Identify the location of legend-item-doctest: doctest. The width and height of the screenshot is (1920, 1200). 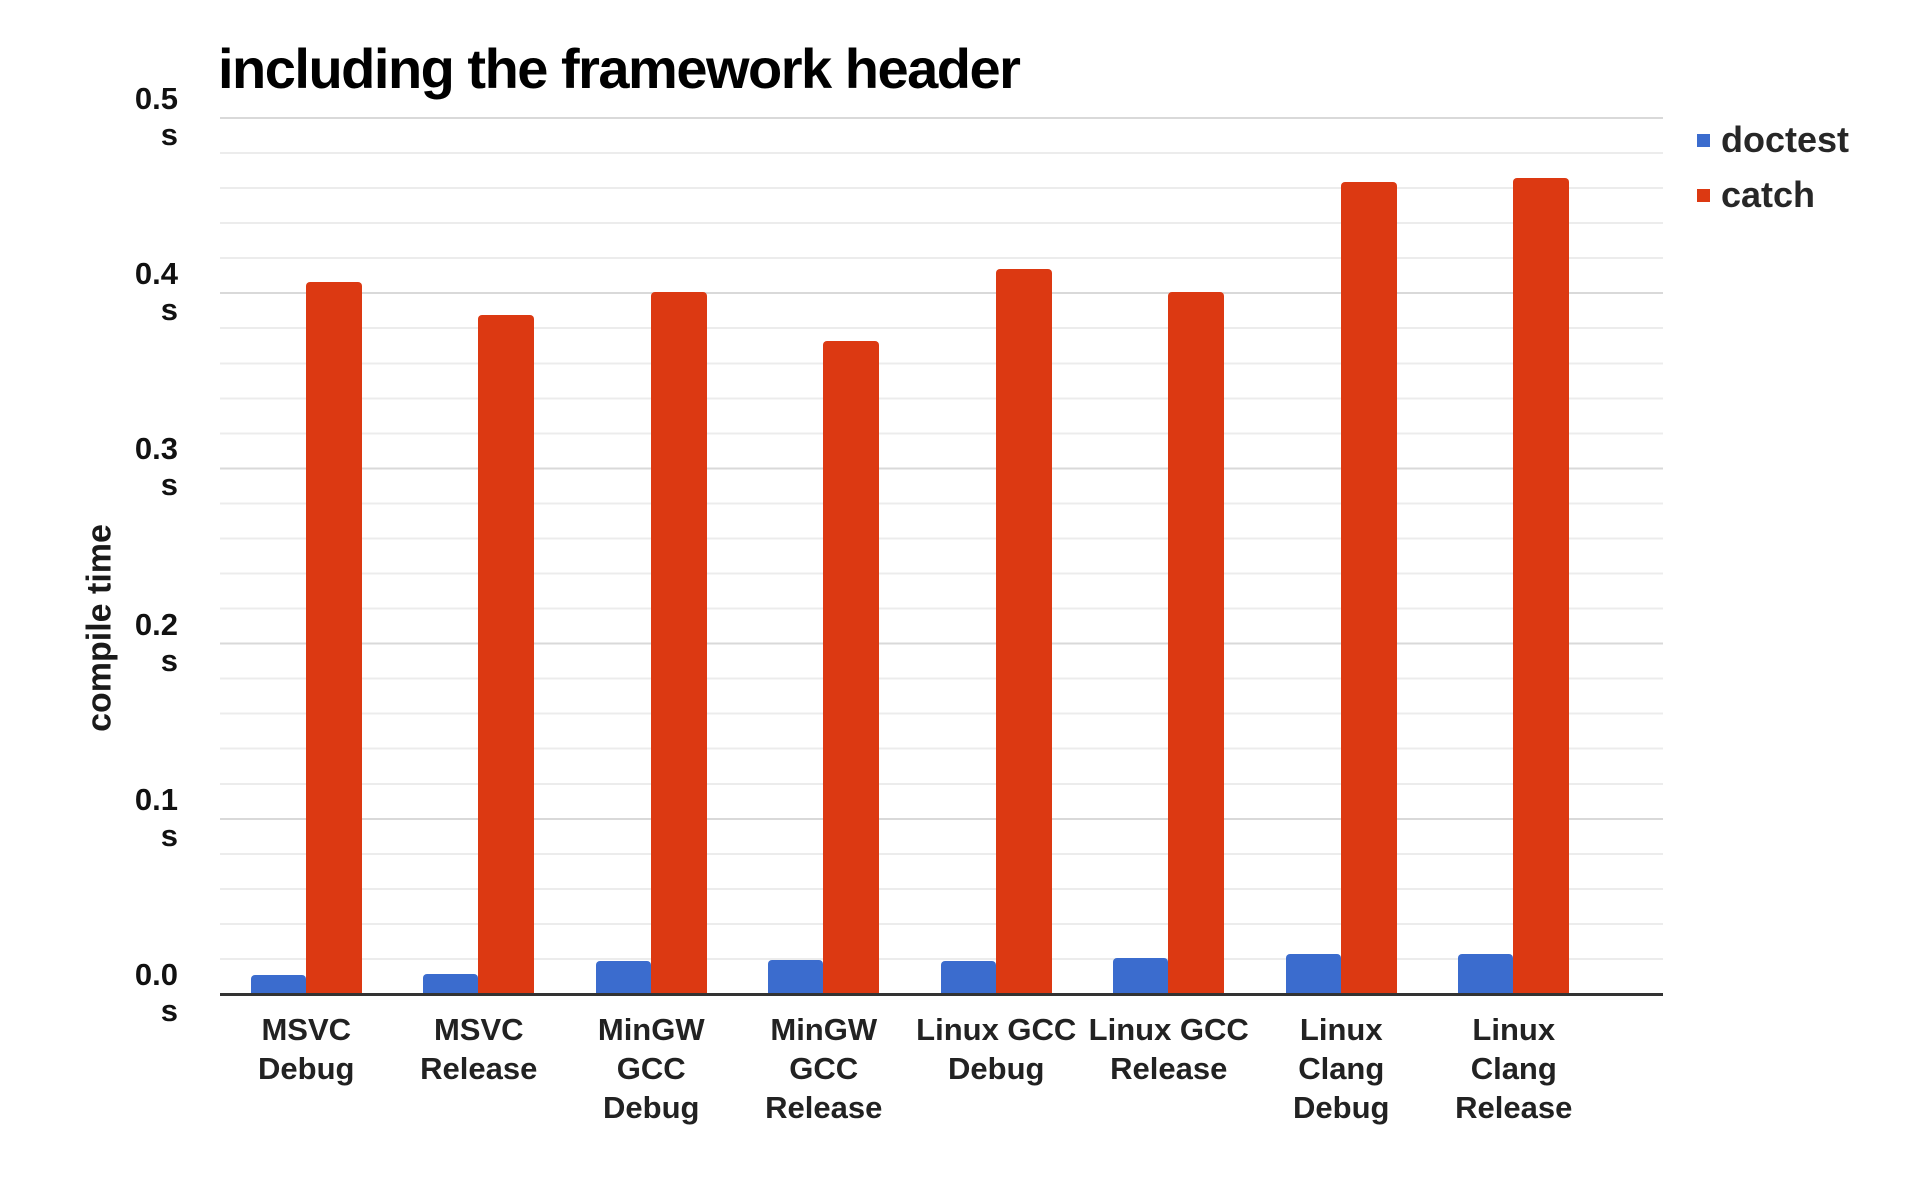
(1773, 140).